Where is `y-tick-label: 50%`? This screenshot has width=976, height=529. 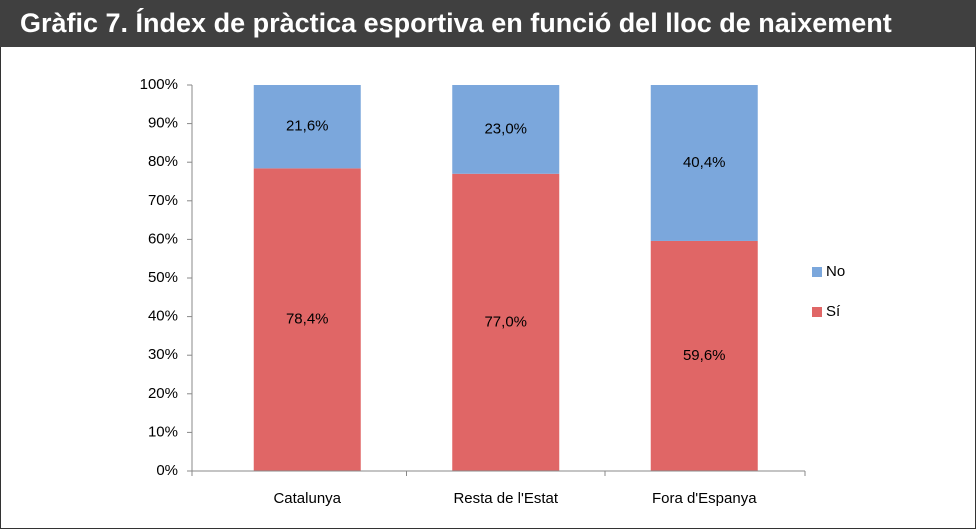 y-tick-label: 50% is located at coordinates (163, 277).